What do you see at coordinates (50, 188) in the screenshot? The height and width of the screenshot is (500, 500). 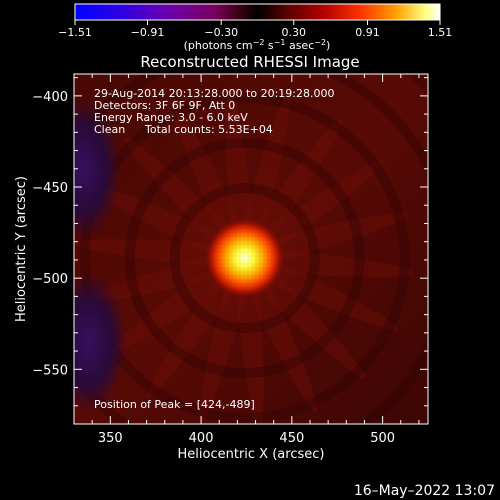 I see `y-tick-label: −450` at bounding box center [50, 188].